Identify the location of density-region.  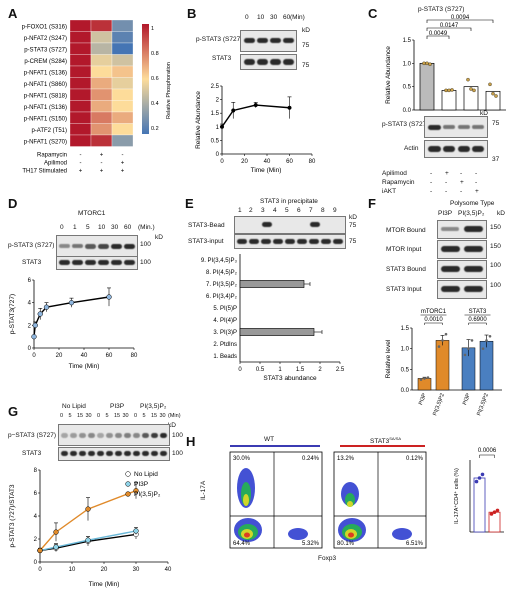
(246, 500).